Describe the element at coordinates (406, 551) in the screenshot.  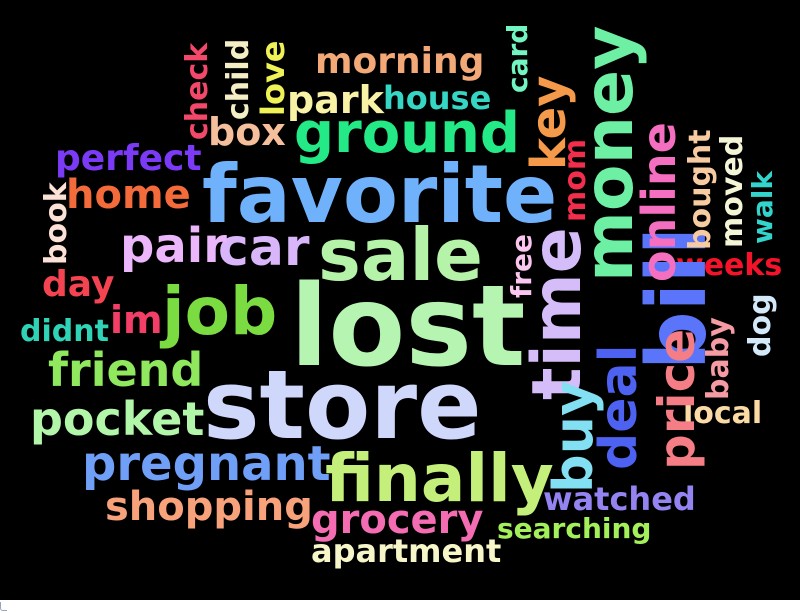
I see `word-apartment: apartment` at that location.